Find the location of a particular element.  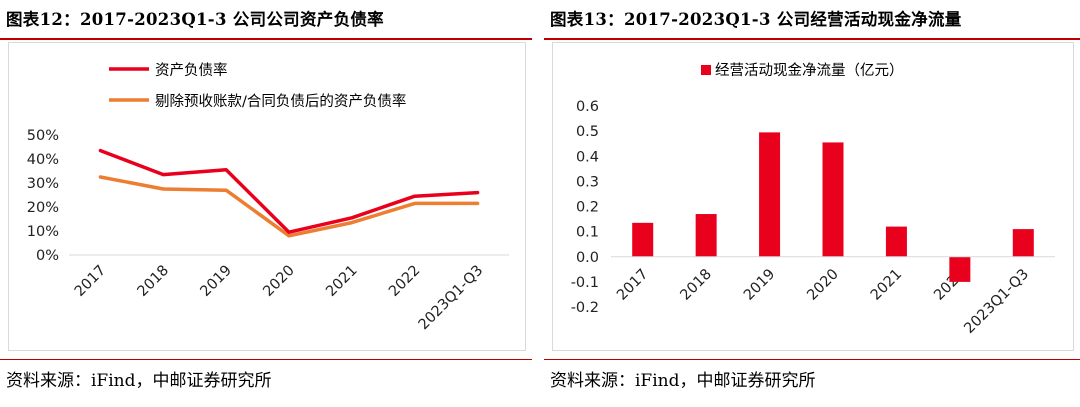

y-tick-label: 0.6 is located at coordinates (587, 107).